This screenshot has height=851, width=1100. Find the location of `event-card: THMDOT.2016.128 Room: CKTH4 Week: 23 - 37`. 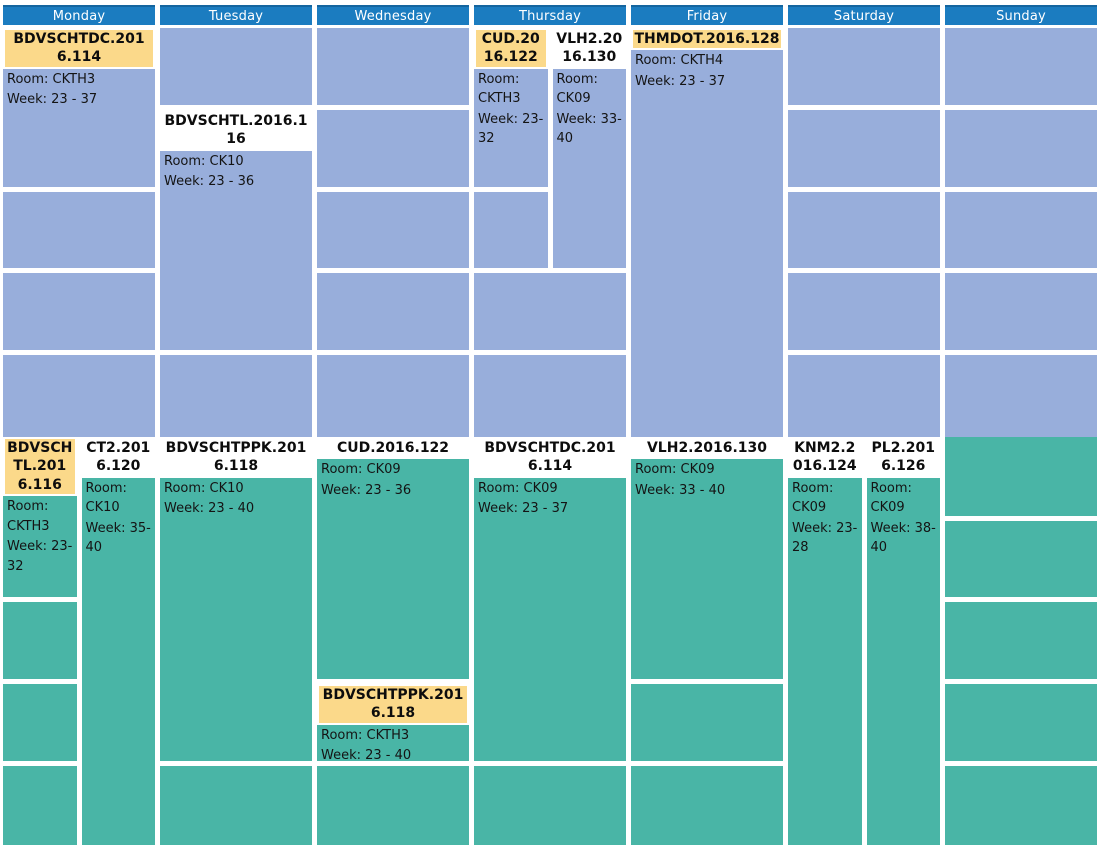

event-card: THMDOT.2016.128 Room: CKTH4 Week: 23 - 37 is located at coordinates (707, 59).